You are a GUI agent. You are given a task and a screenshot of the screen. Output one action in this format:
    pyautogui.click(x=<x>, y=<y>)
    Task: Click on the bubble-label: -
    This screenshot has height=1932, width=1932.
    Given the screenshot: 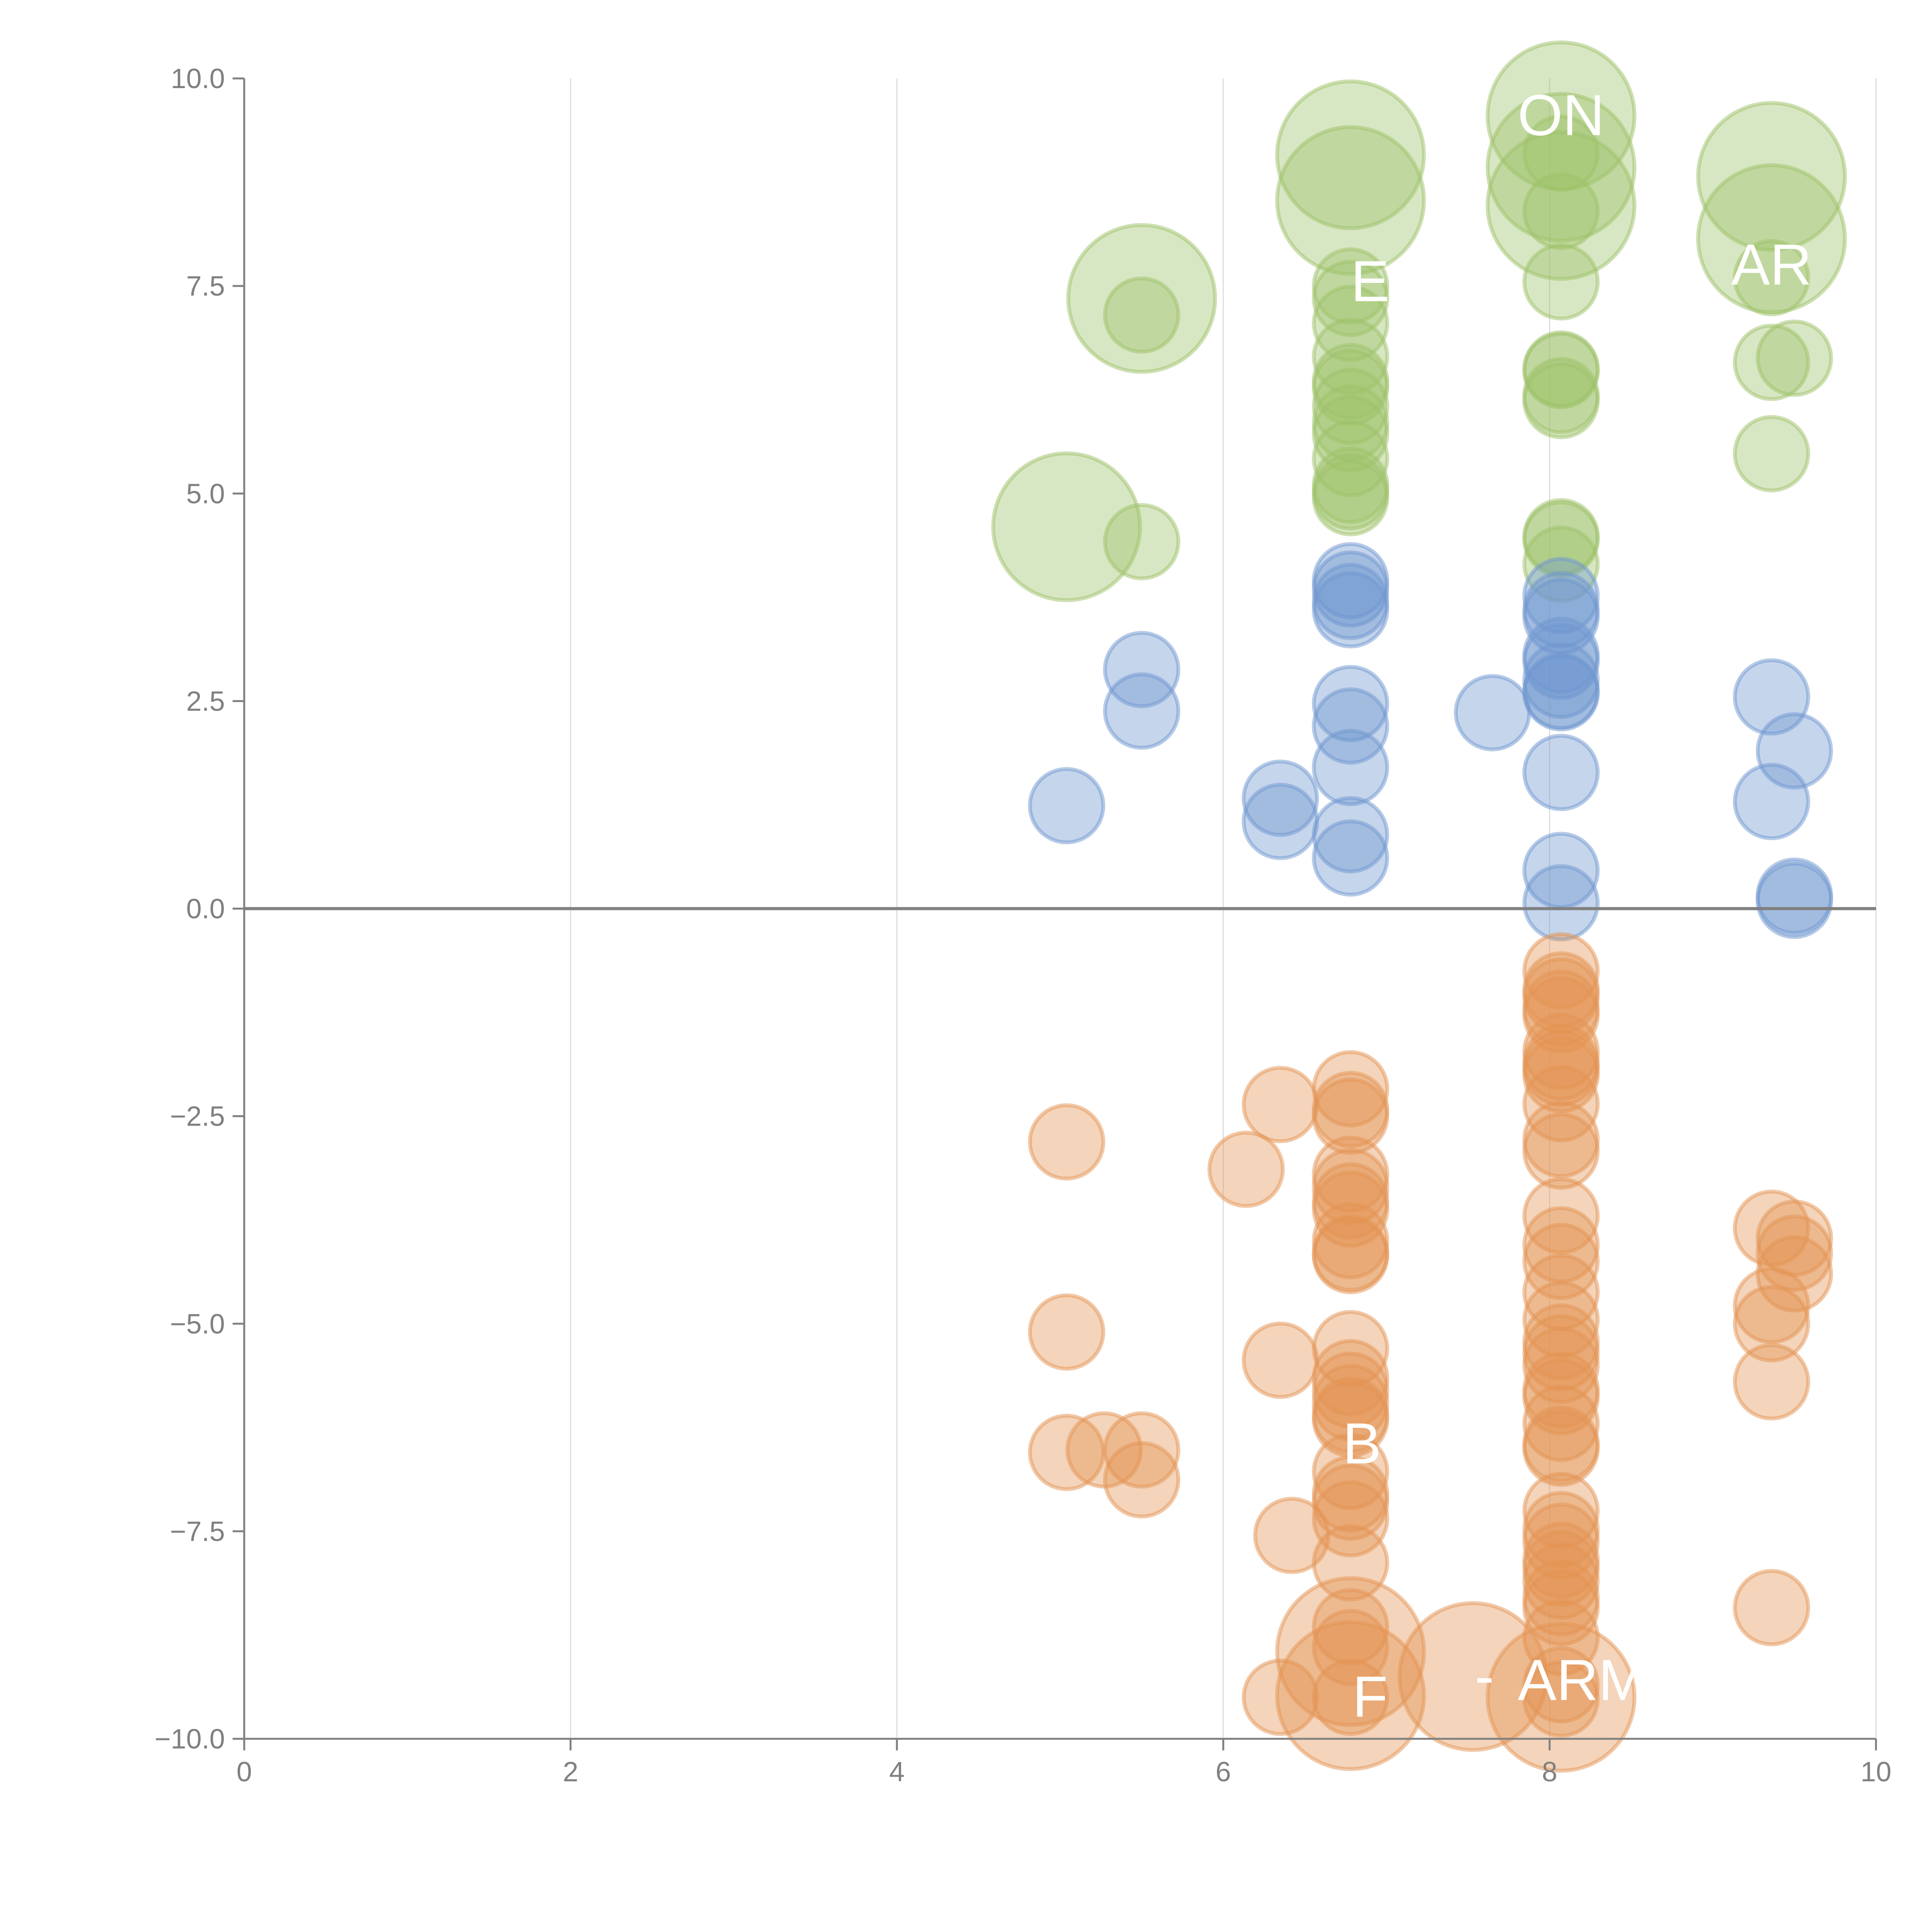 What is the action you would take?
    pyautogui.click(x=1484, y=1675)
    